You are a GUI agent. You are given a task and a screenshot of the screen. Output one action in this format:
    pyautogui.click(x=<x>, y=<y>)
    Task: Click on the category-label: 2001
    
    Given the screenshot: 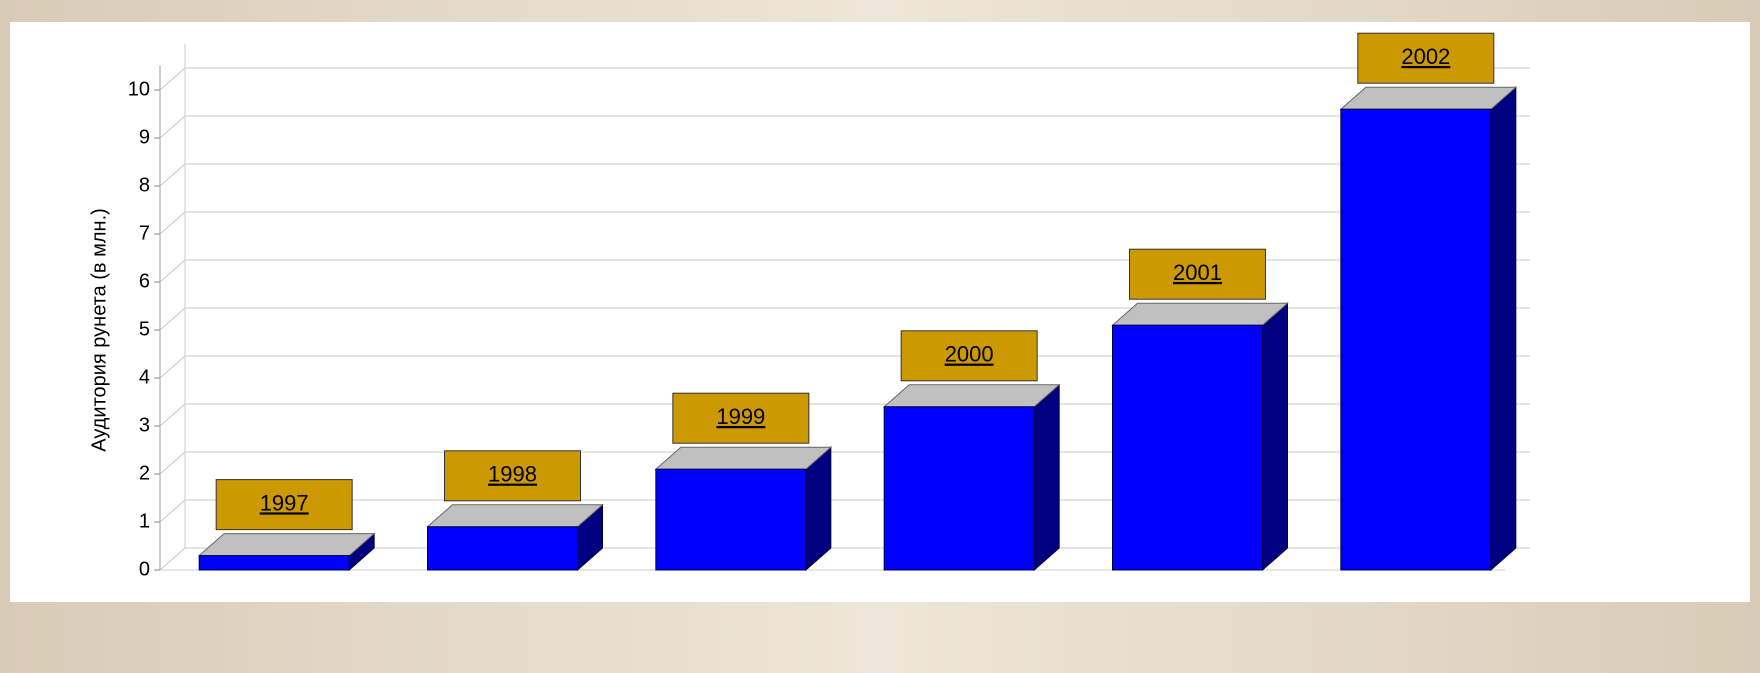 What is the action you would take?
    pyautogui.click(x=1197, y=272)
    